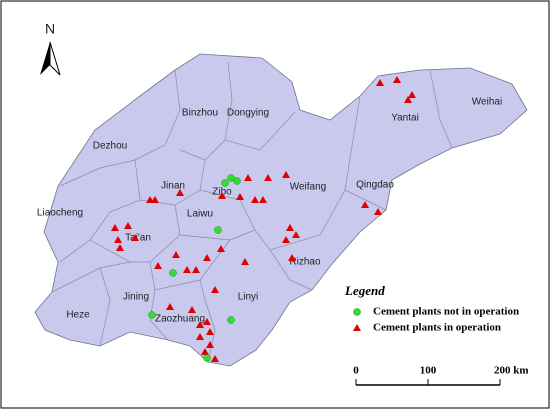  I want to click on north-arrow: N, so click(50, 48).